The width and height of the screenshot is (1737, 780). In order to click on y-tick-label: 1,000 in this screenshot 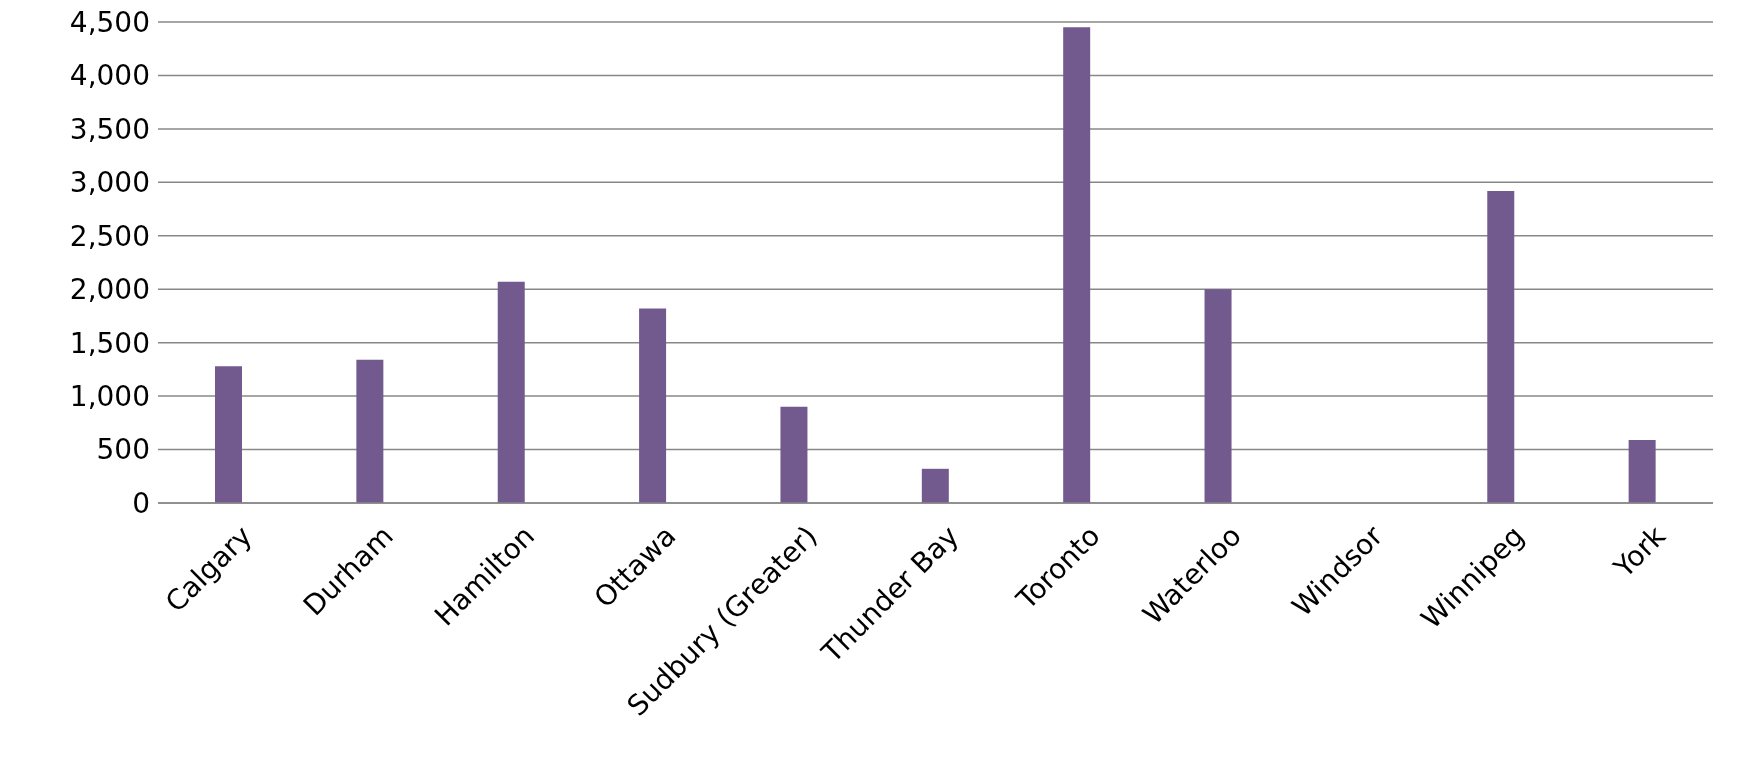, I will do `click(109, 397)`.